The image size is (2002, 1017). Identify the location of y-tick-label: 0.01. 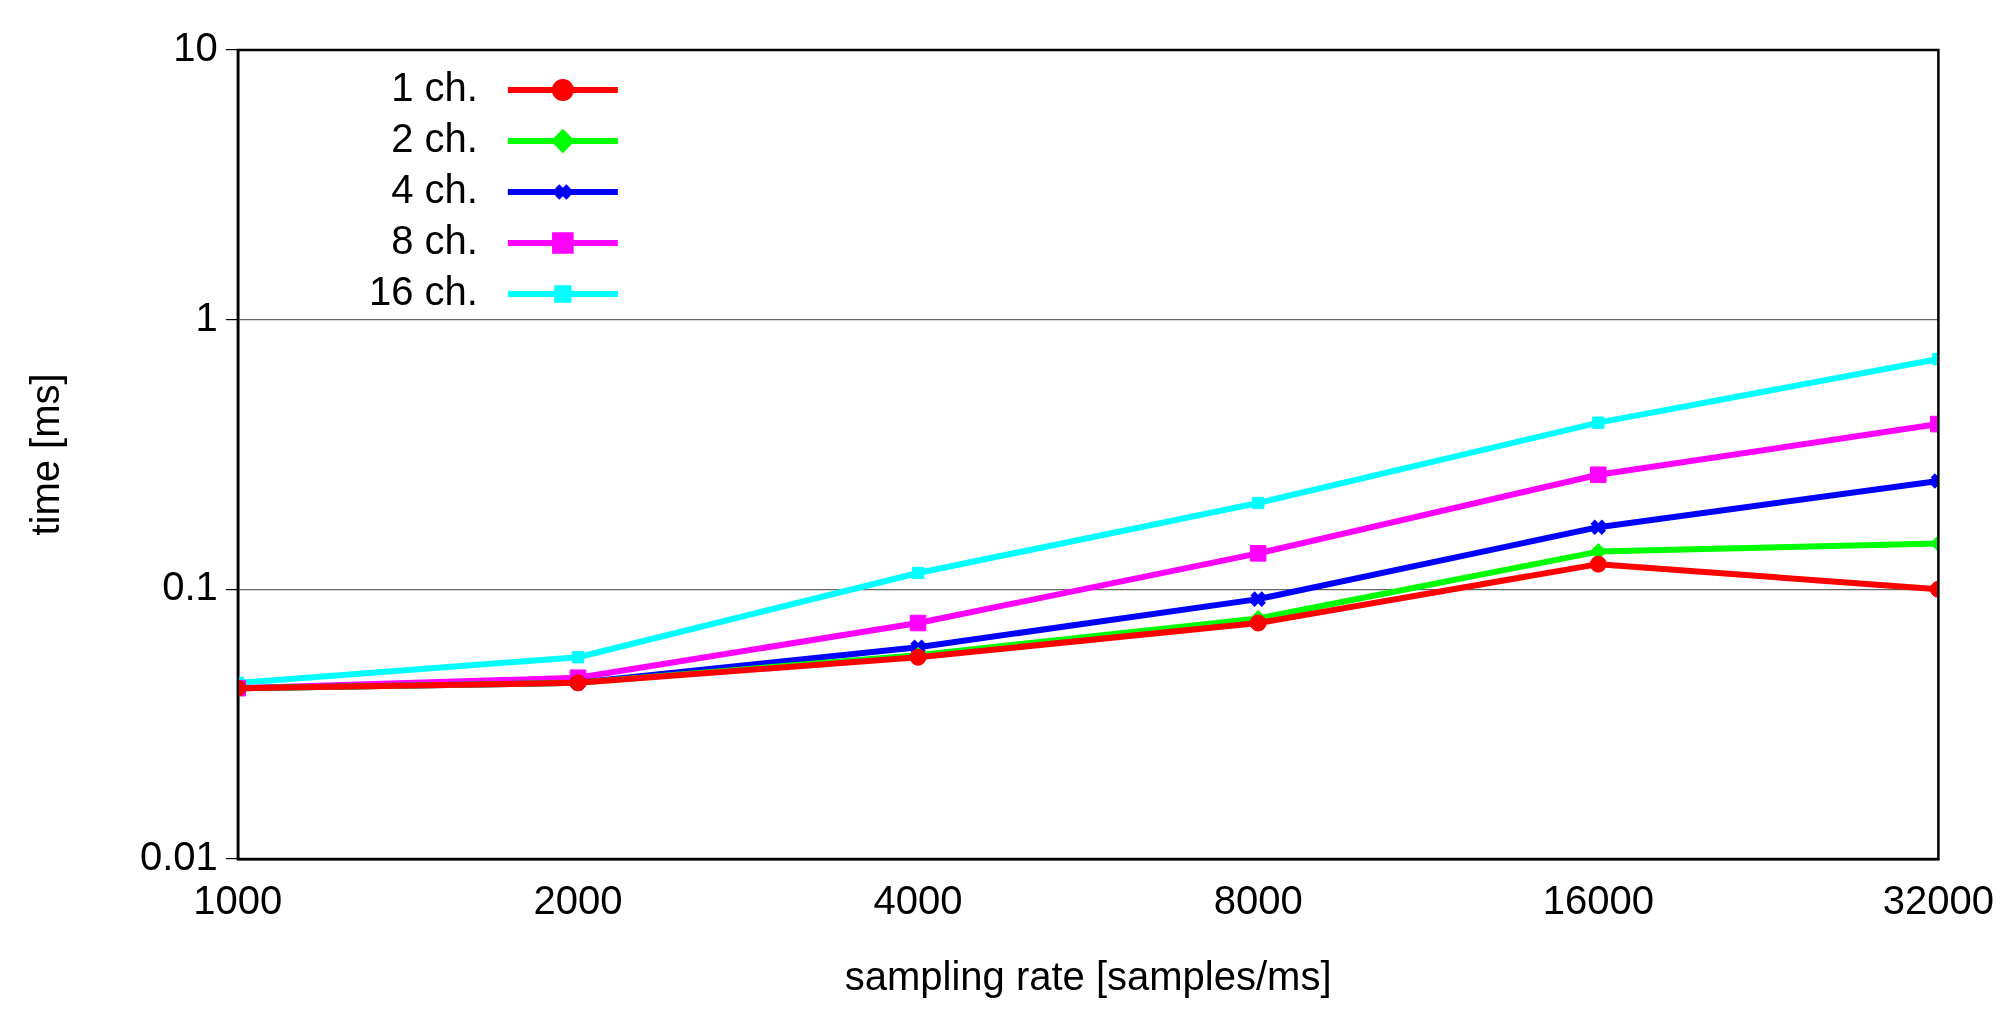
(178, 856).